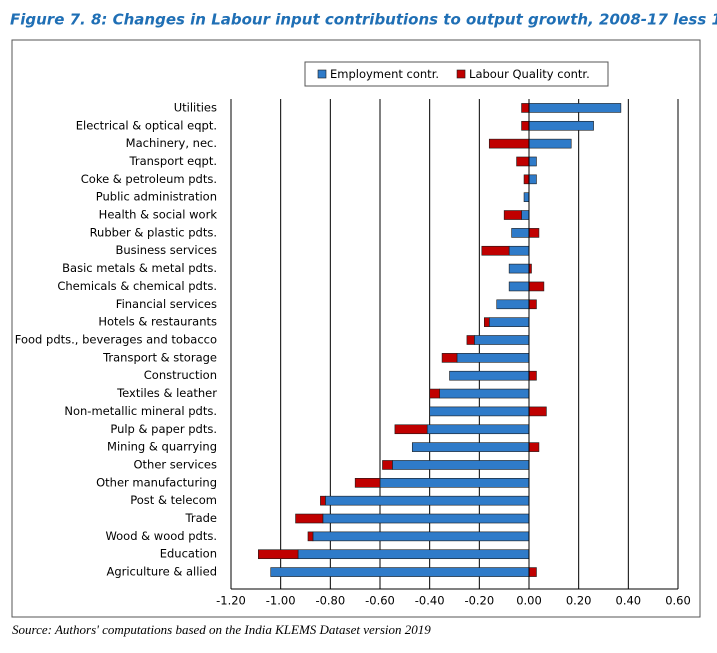 The width and height of the screenshot is (717, 653). I want to click on y-tick-label: Pulp & paper pdts., so click(163, 429).